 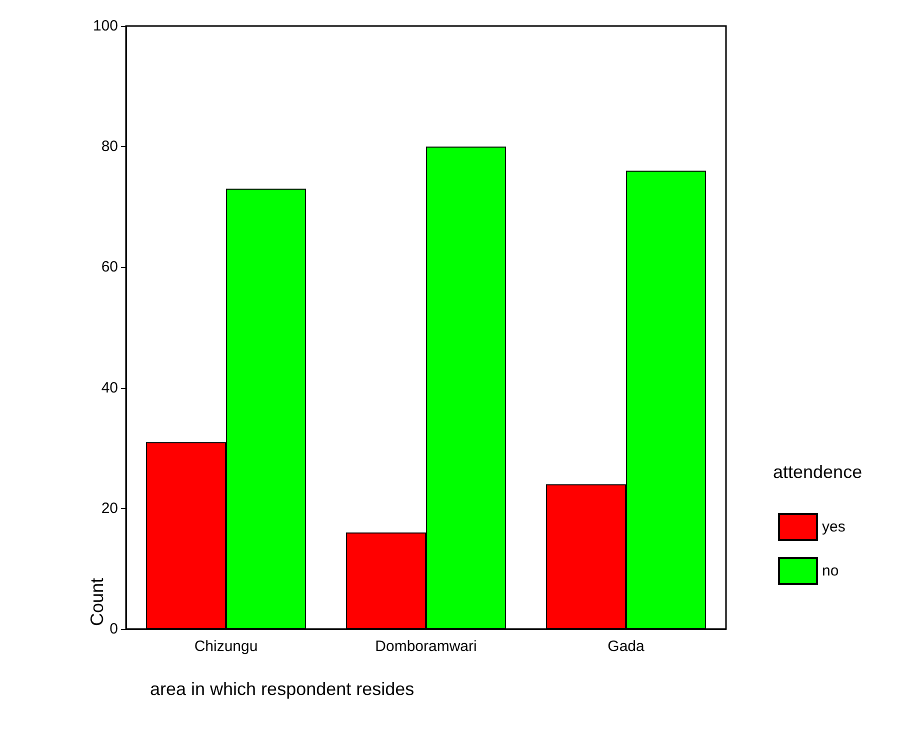 I want to click on y-tick-label: 60, so click(x=109, y=267).